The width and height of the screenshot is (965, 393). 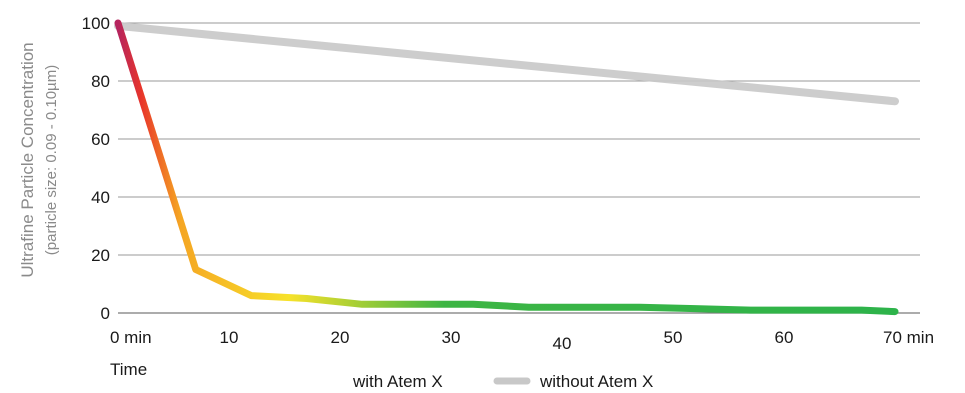 I want to click on y-tick-label: 20, so click(x=100, y=255).